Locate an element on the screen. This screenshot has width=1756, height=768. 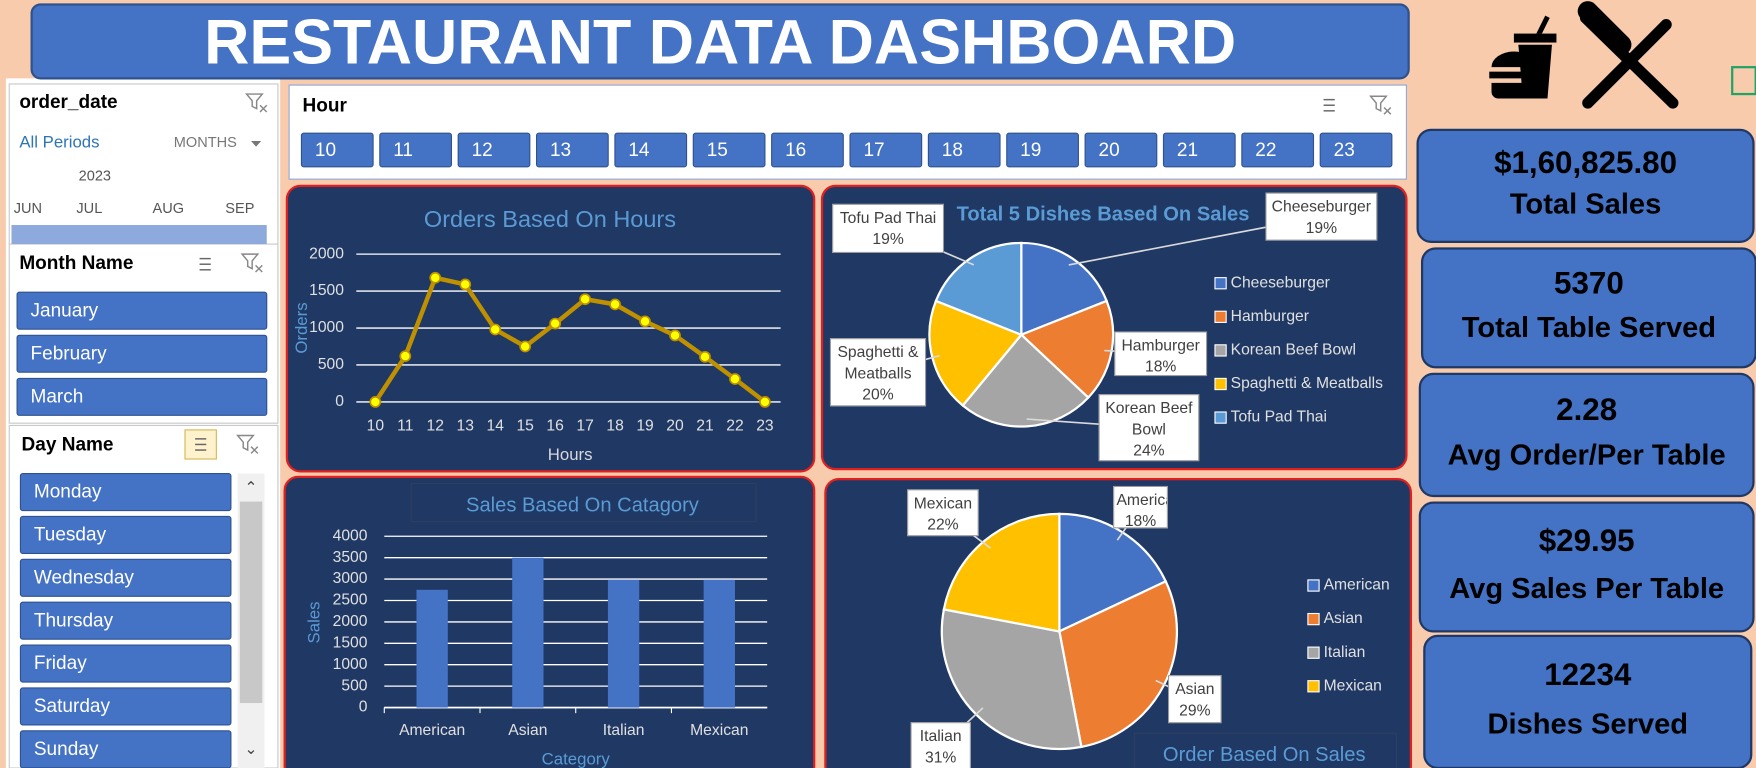
y-tick-label: 2500 is located at coordinates (350, 600).